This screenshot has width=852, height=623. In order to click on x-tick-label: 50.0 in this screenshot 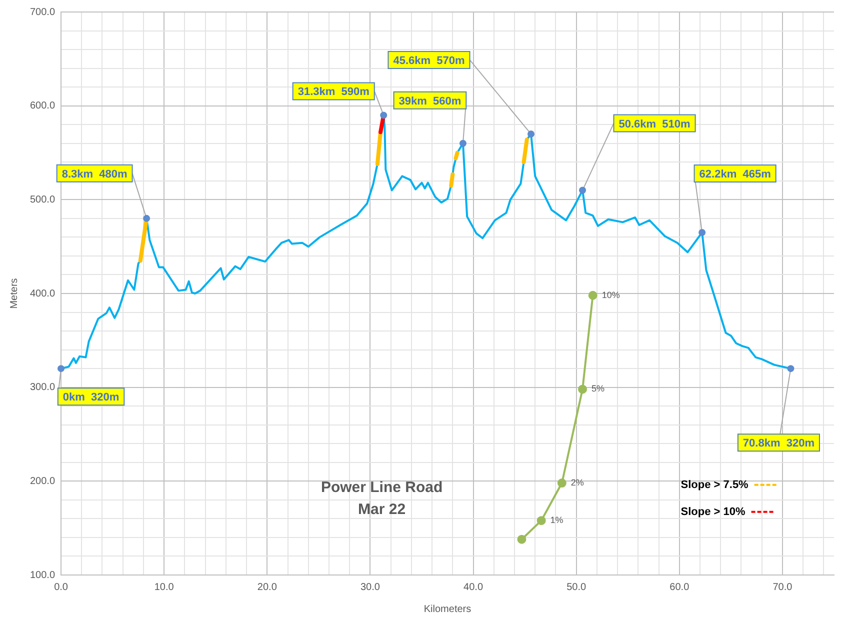, I will do `click(576, 587)`.